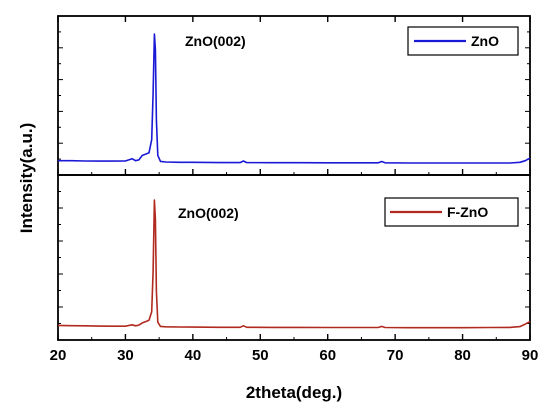  I want to click on y-axis-title: Intensity(a.u.), so click(26, 178).